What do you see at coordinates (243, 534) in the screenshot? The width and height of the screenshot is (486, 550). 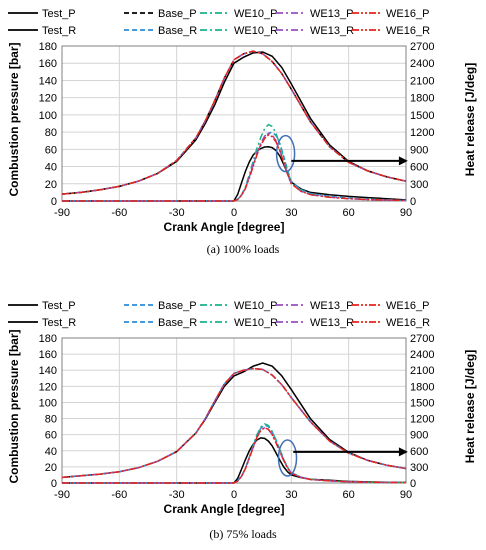 I see `figure-caption: (b) 75% loads` at bounding box center [243, 534].